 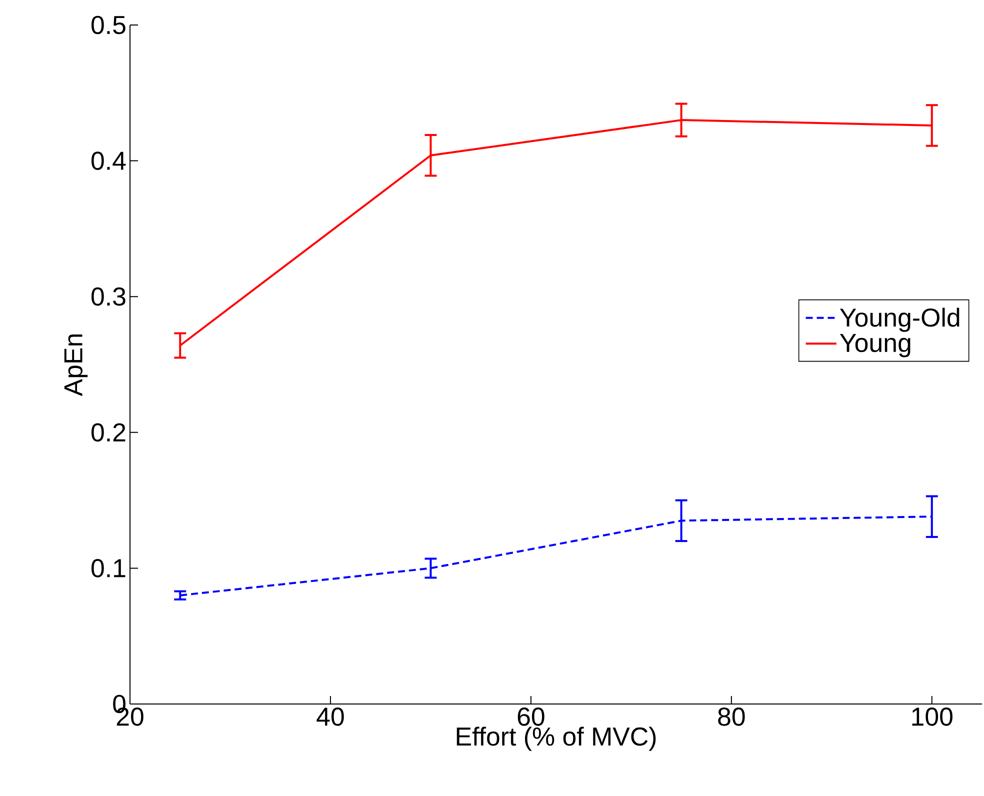 I want to click on x-tick-label: 60, so click(x=531, y=717).